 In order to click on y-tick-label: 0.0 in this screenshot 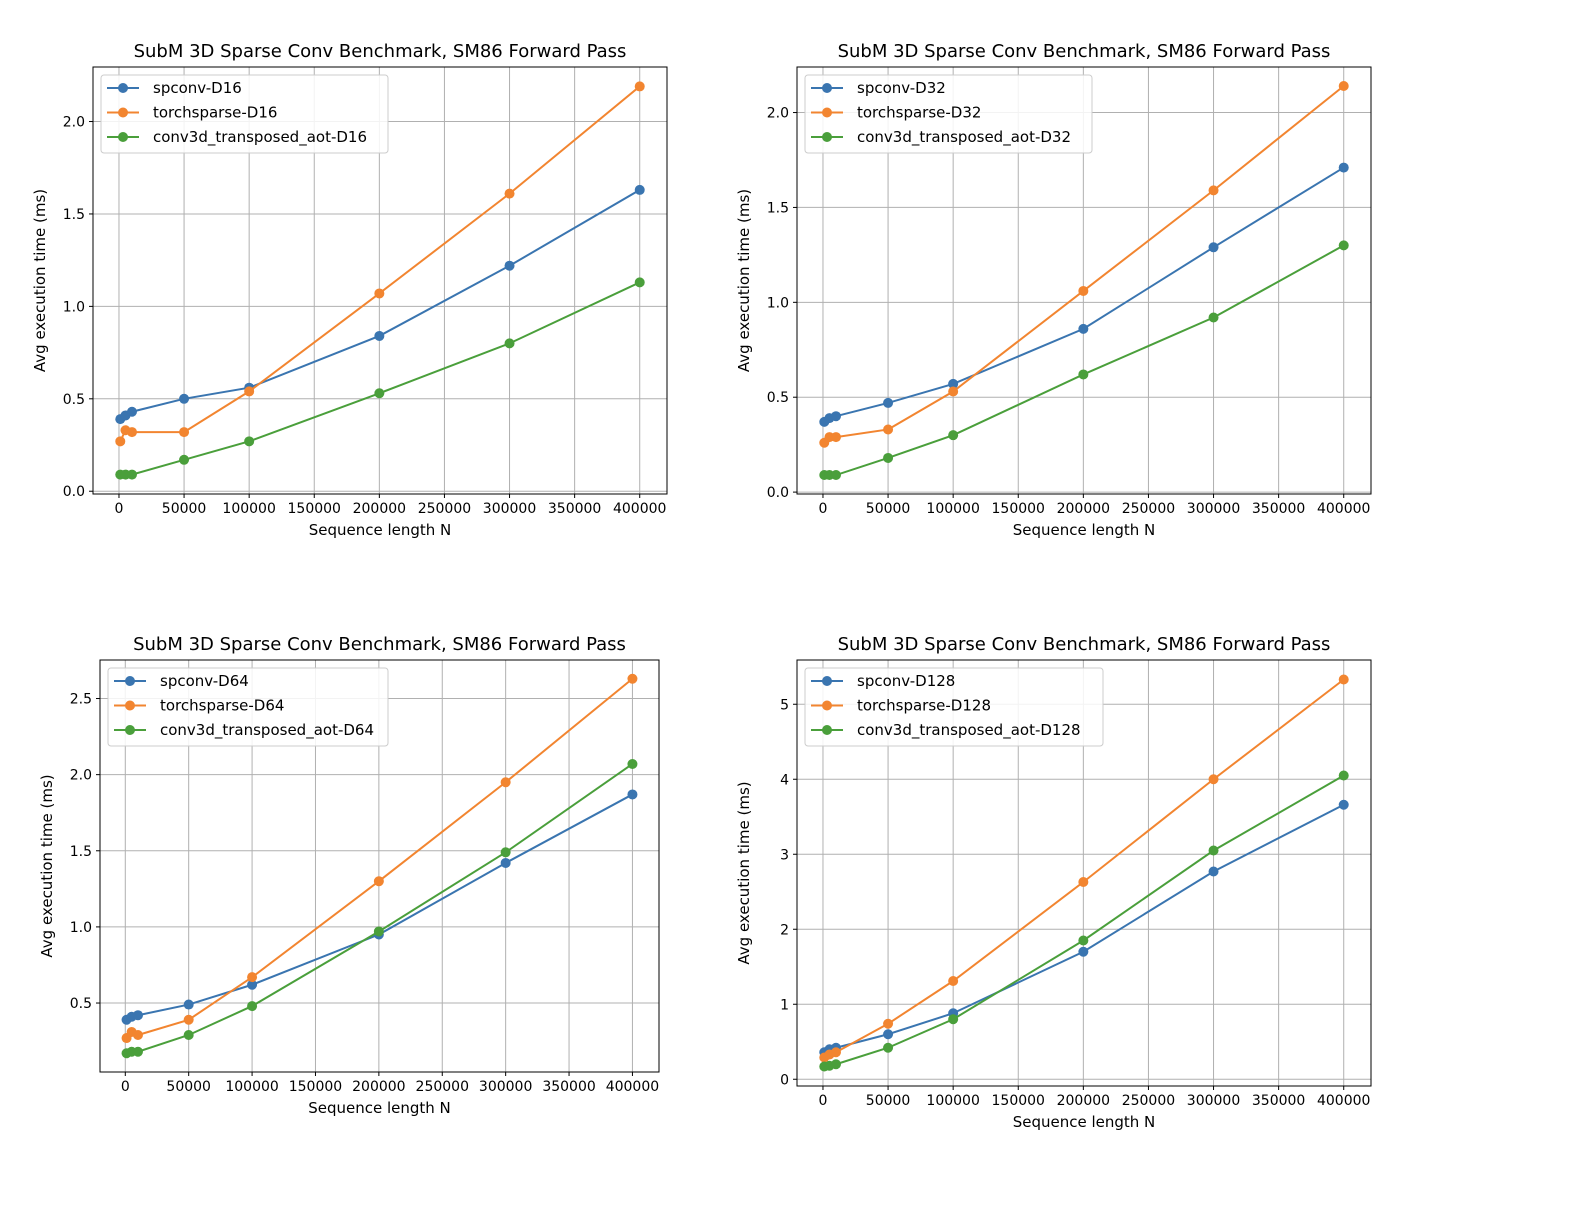, I will do `click(74, 492)`.